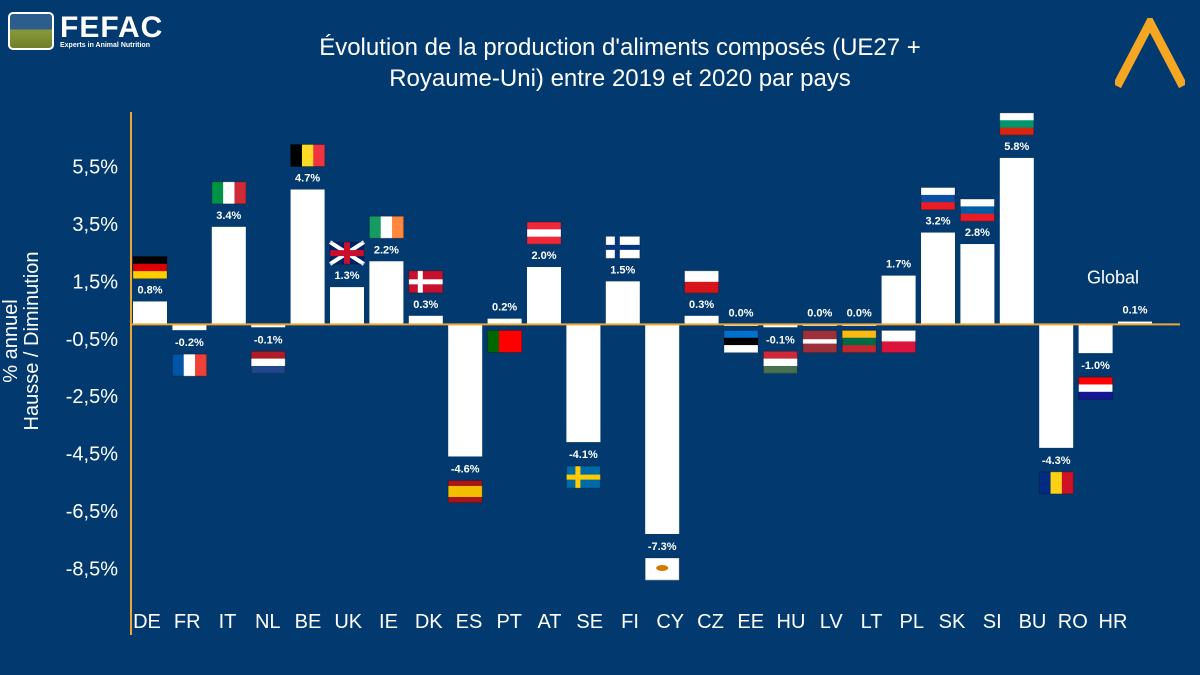  I want to click on bar-uk, so click(347, 306).